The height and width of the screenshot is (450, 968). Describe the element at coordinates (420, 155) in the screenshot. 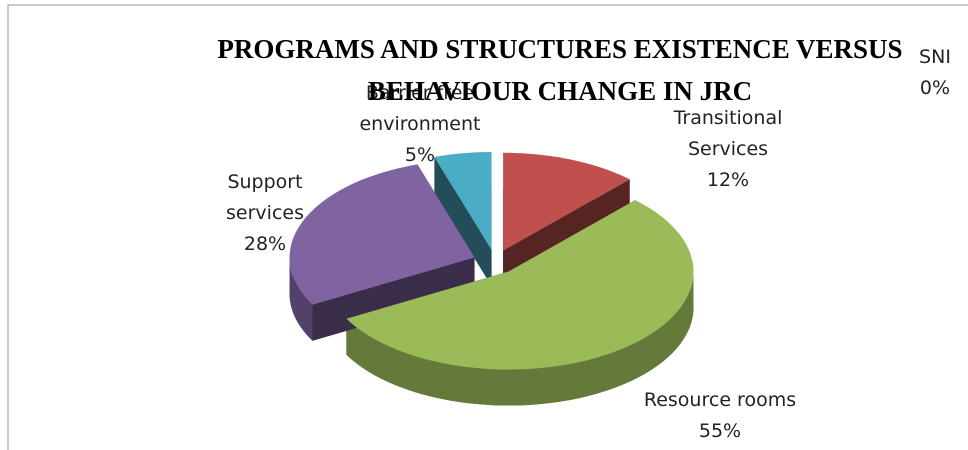

I see `value-label: 5%` at that location.